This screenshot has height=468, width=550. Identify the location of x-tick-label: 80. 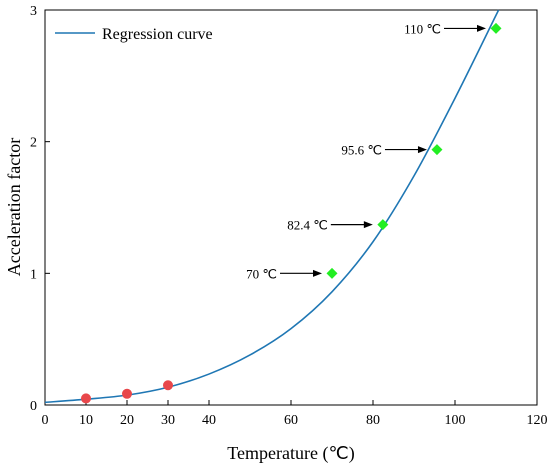
(373, 420).